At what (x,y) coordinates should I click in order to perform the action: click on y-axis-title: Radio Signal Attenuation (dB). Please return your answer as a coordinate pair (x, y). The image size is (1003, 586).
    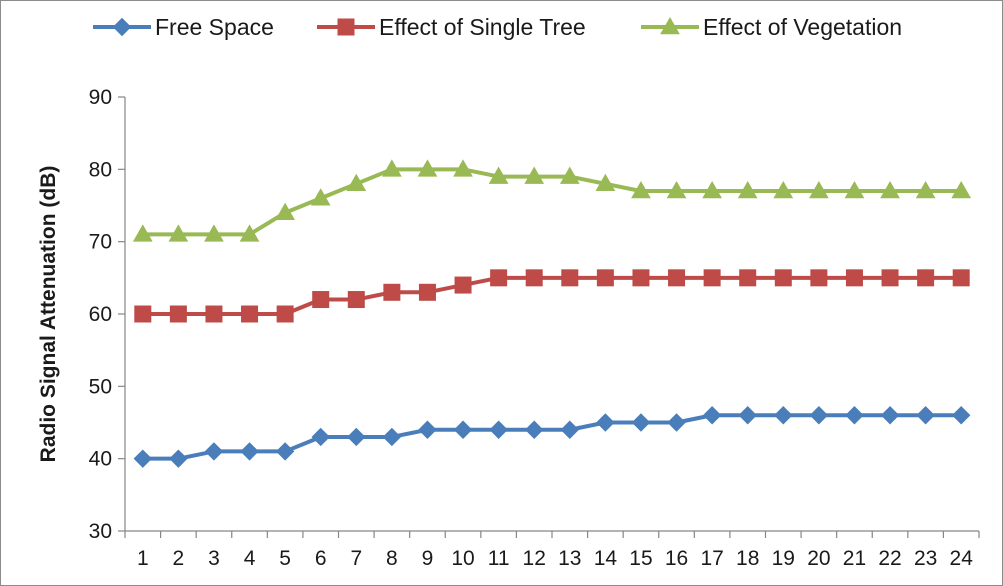
    Looking at the image, I should click on (48, 314).